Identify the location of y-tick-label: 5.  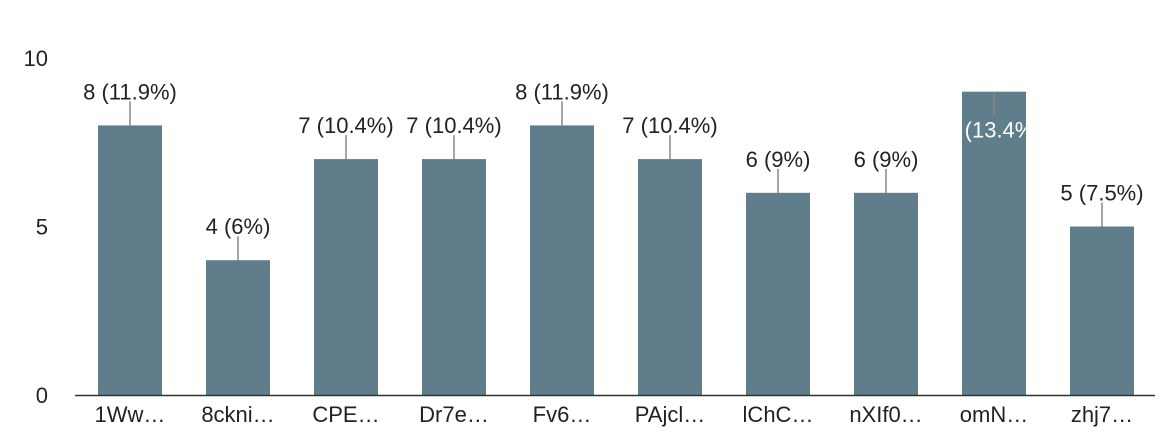
(42, 227).